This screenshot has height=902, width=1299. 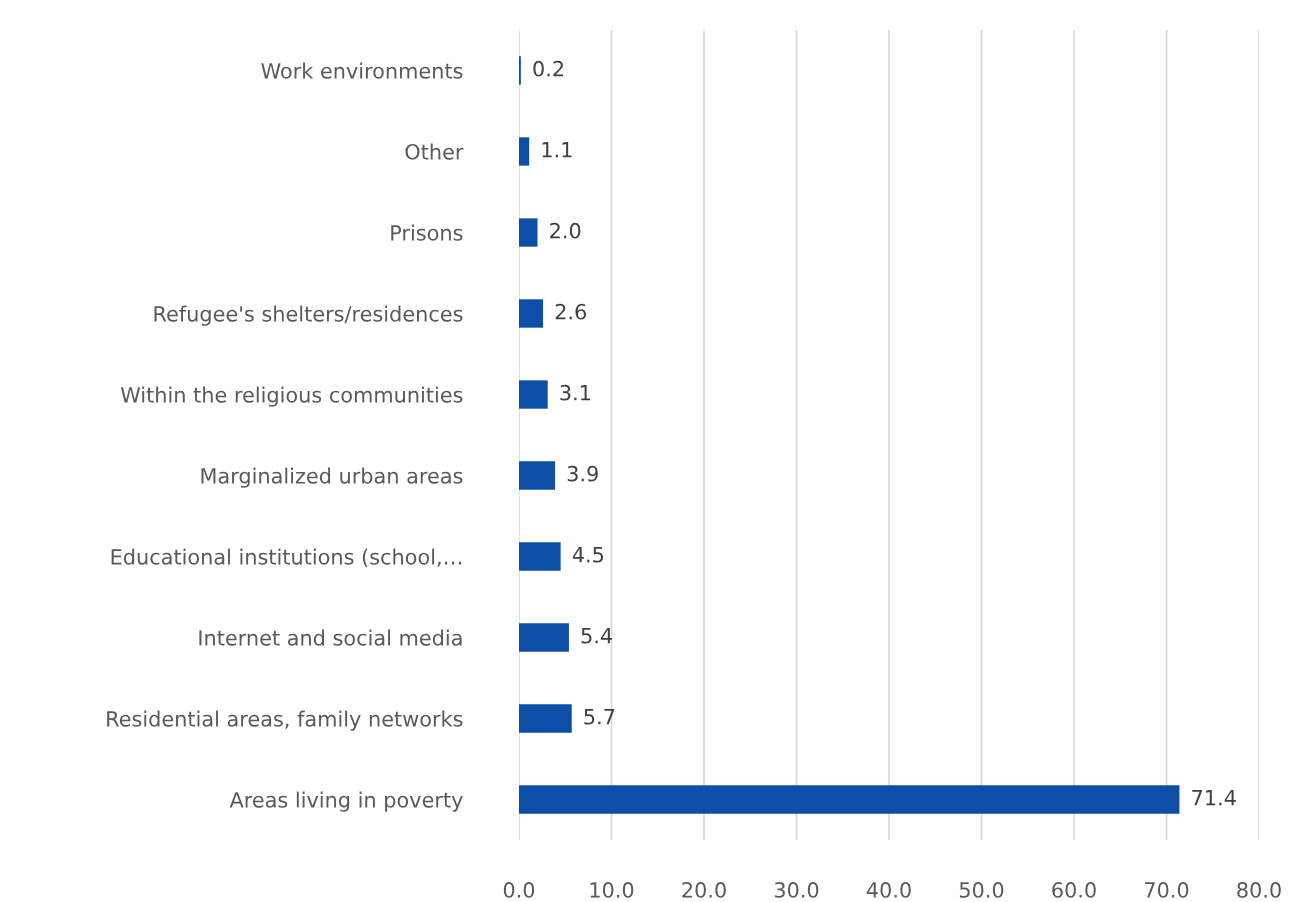 What do you see at coordinates (291, 396) in the screenshot?
I see `y-tick-label: Within the religious communities` at bounding box center [291, 396].